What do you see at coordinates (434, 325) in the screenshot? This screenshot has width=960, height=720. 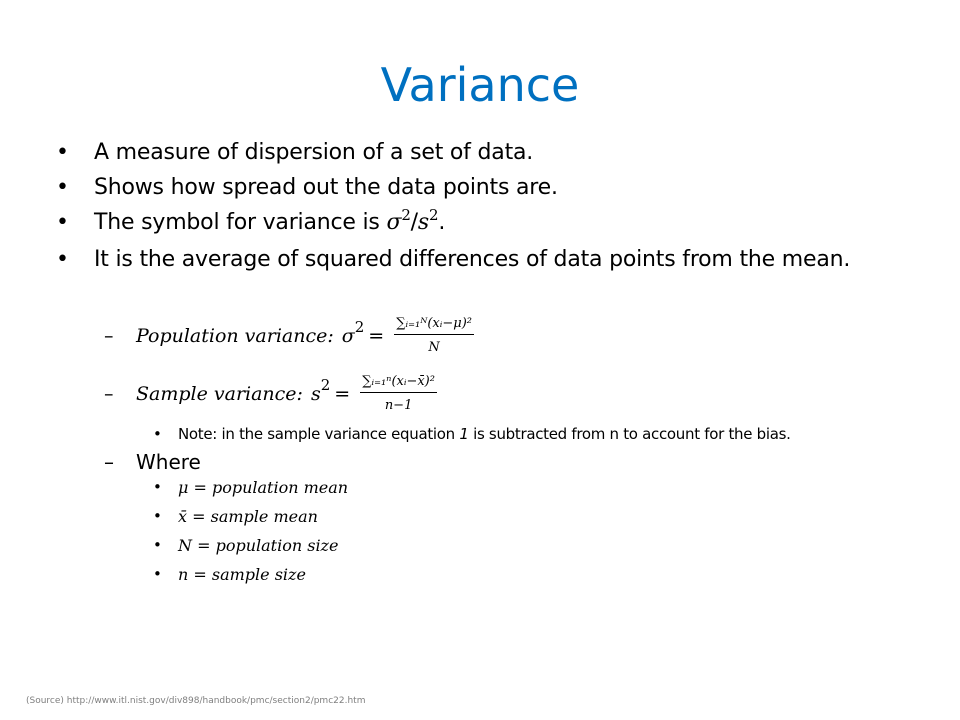 I see `population-numerator: ∑ᵢ₌₁ᴺ(xᵢ−μ)²` at bounding box center [434, 325].